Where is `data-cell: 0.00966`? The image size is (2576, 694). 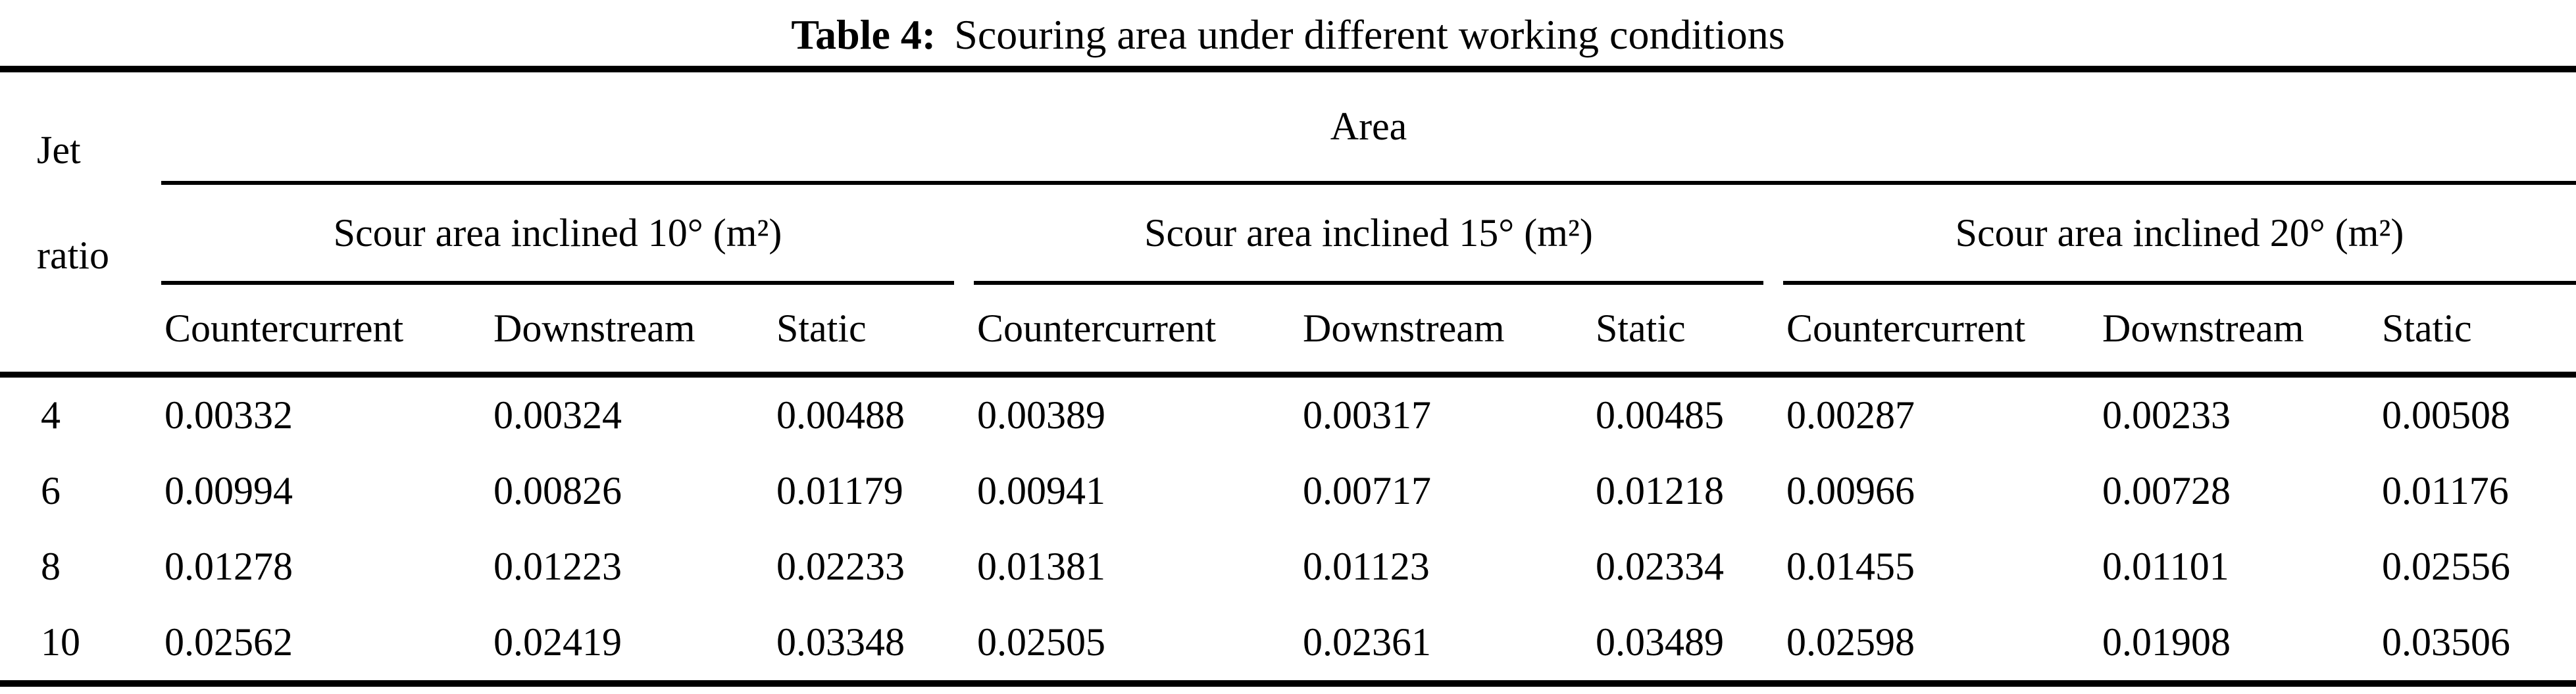 data-cell: 0.00966 is located at coordinates (1850, 490).